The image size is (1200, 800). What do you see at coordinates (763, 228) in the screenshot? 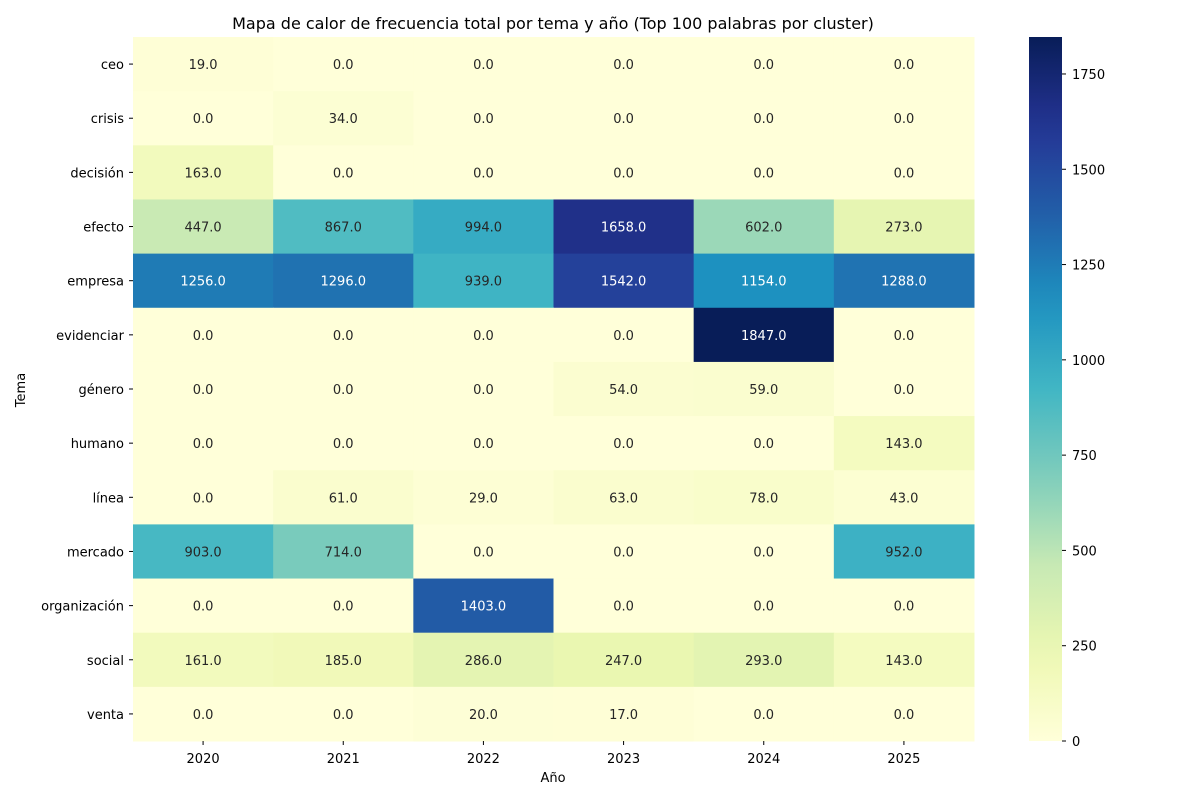
I see `cell-value-label: 602.0` at bounding box center [763, 228].